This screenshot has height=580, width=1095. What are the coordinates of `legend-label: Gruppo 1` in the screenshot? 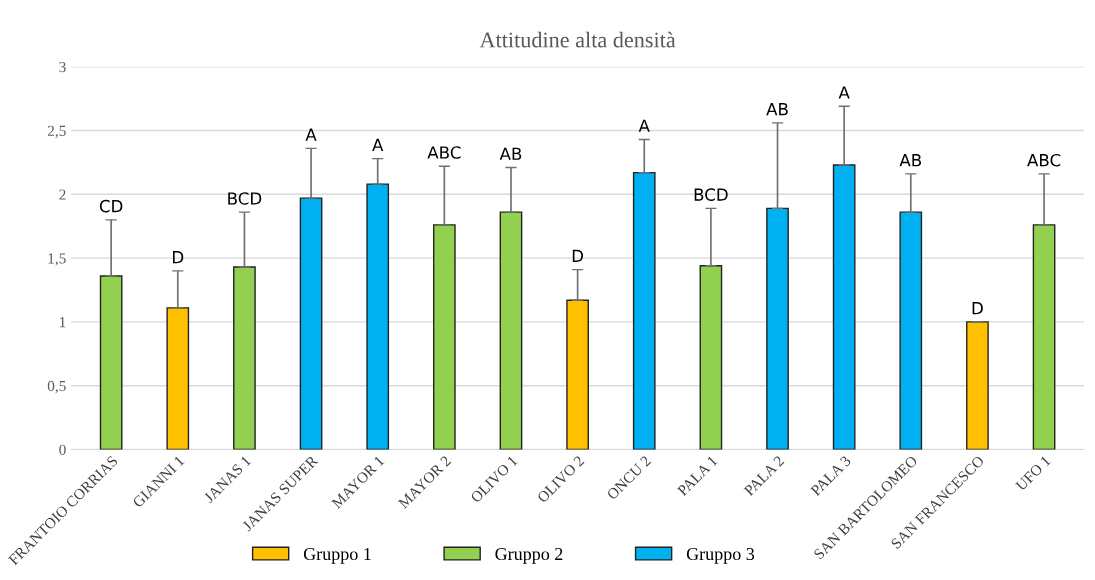 It's located at (337, 555).